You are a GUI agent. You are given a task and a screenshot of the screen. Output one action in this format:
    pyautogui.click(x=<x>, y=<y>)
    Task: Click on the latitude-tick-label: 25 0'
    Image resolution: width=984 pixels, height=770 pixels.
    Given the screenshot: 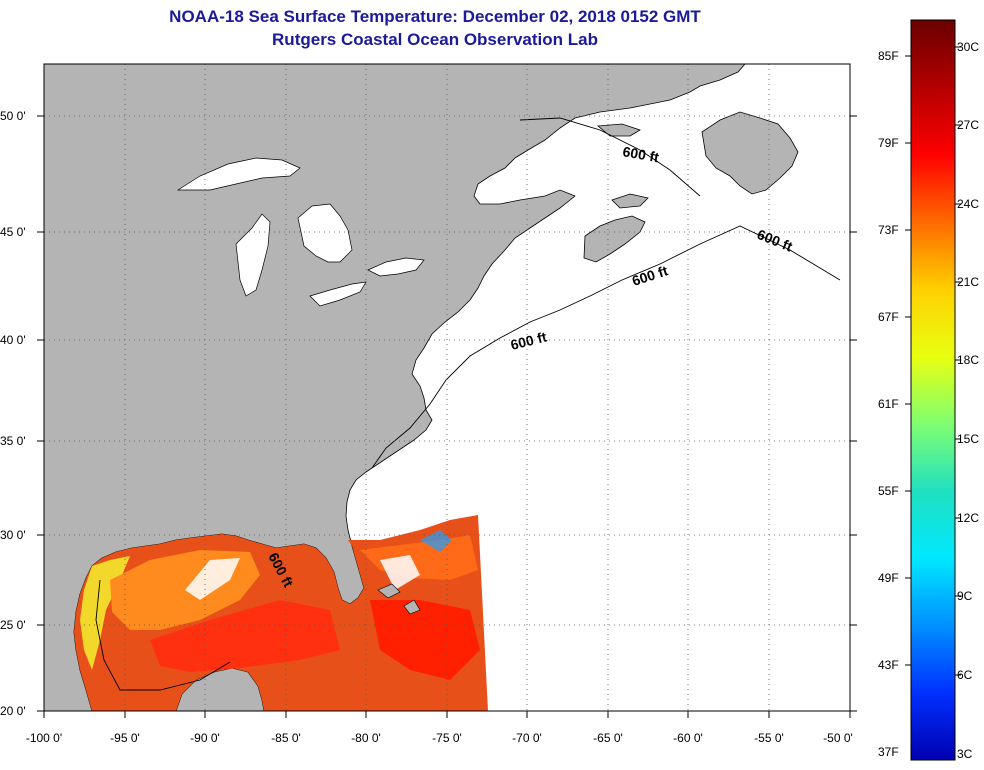 What is the action you would take?
    pyautogui.click(x=13, y=625)
    